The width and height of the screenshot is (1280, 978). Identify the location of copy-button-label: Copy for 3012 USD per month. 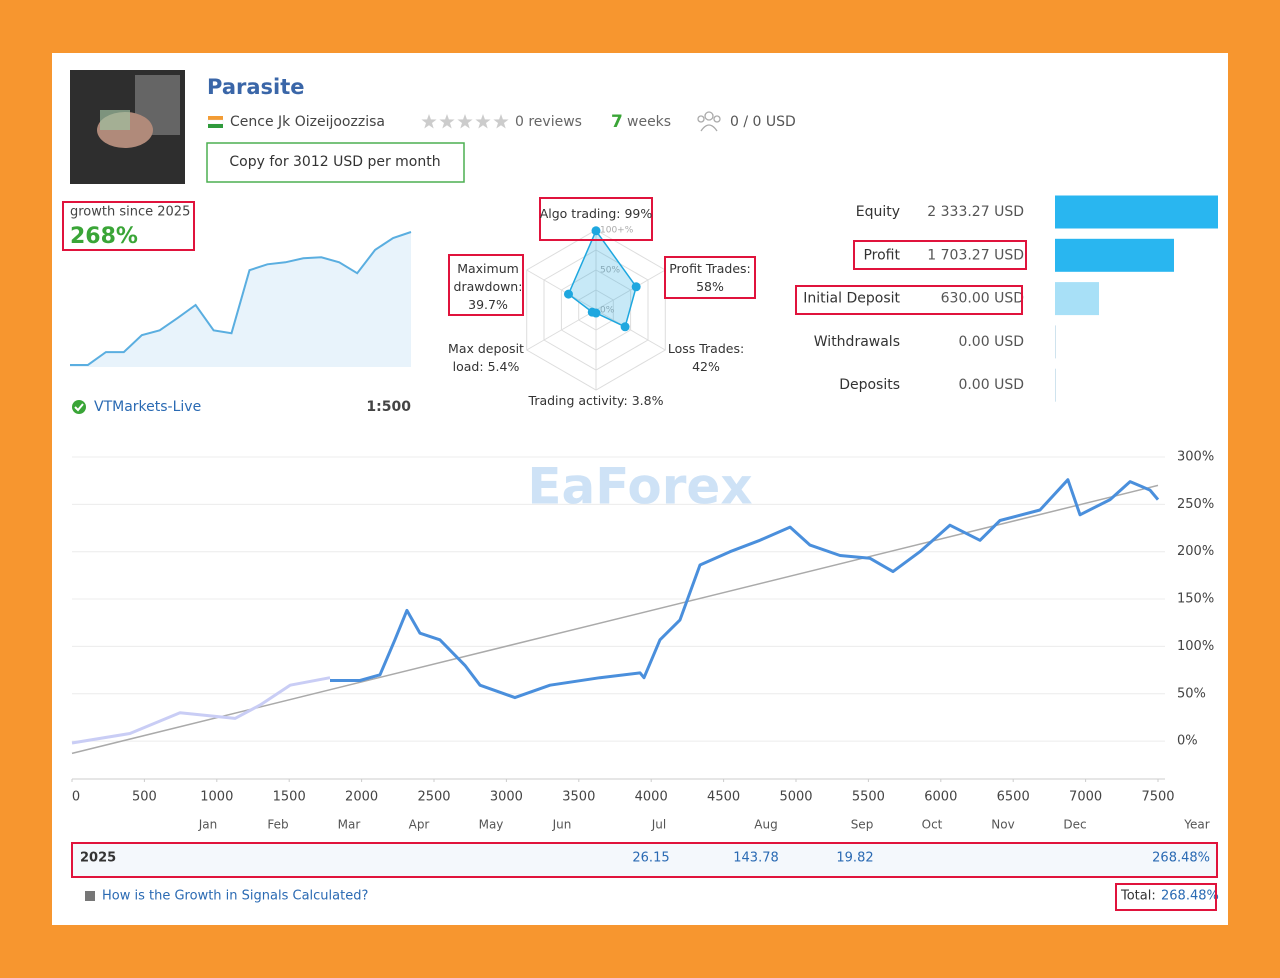
(334, 162).